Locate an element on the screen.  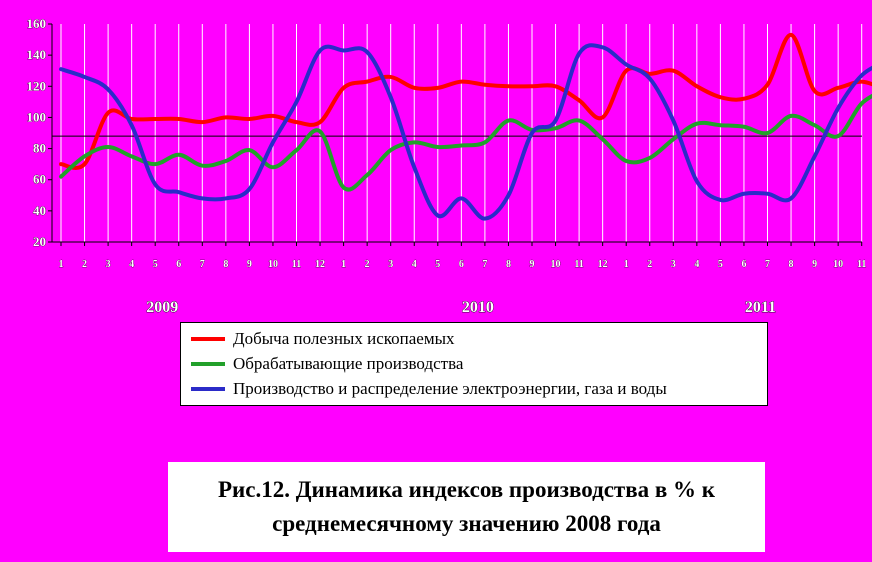
y-tick-label: 80 is located at coordinates (39, 148).